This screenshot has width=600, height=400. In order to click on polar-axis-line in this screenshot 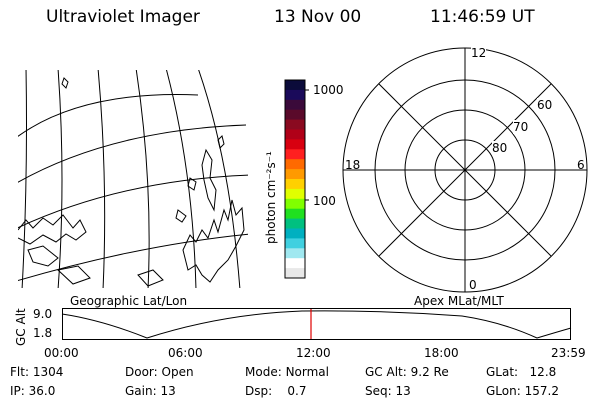, I will do `click(465, 170)`.